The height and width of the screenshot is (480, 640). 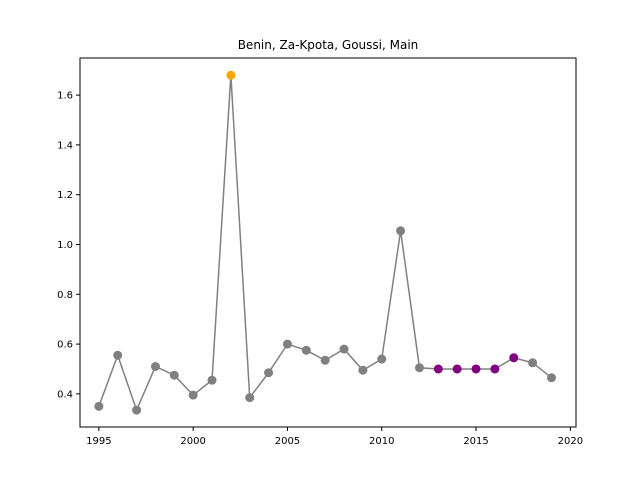 I want to click on x-tick-label: 2005, so click(x=287, y=441).